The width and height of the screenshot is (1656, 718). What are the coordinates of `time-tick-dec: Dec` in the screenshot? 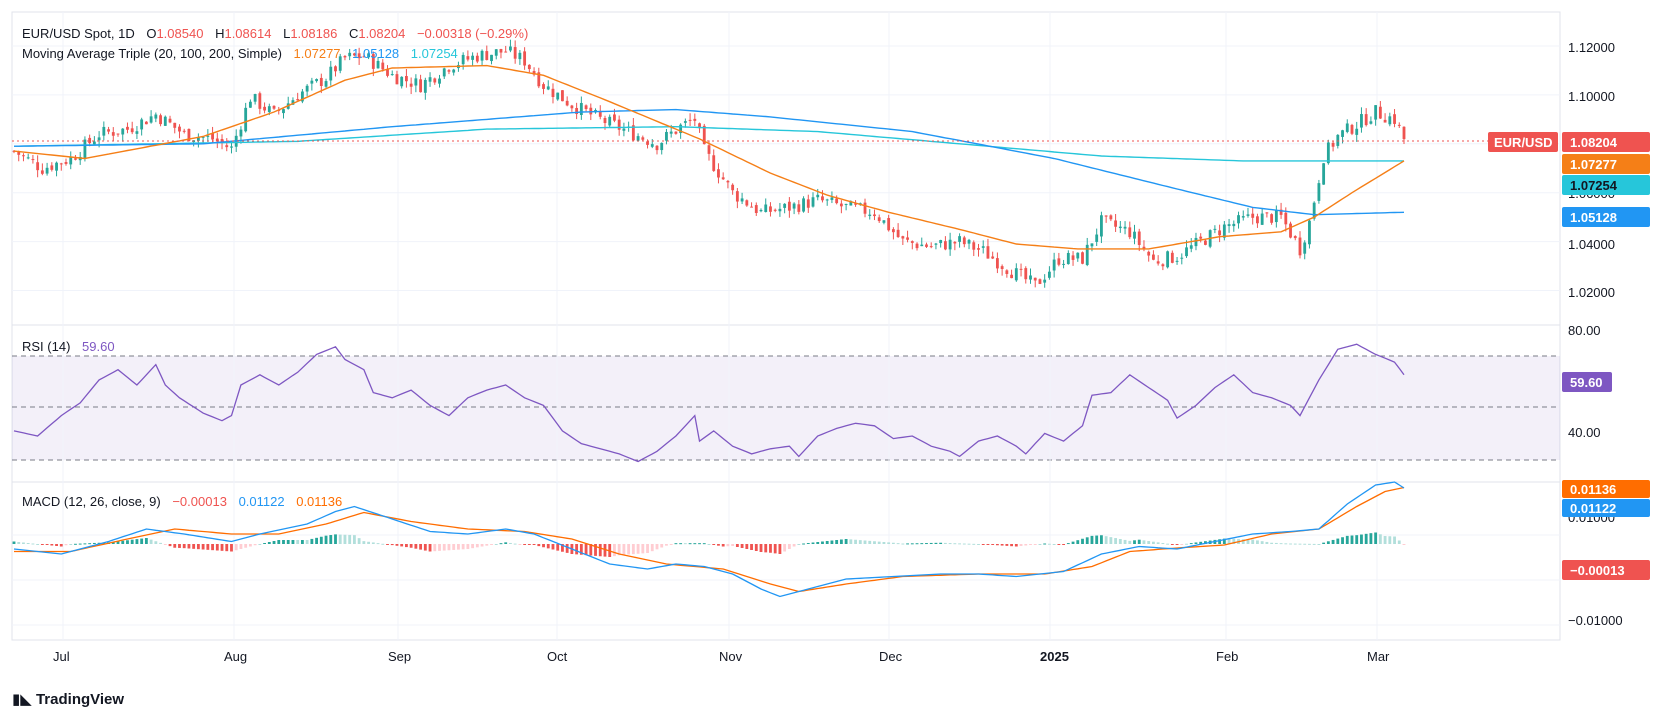 It's located at (891, 656).